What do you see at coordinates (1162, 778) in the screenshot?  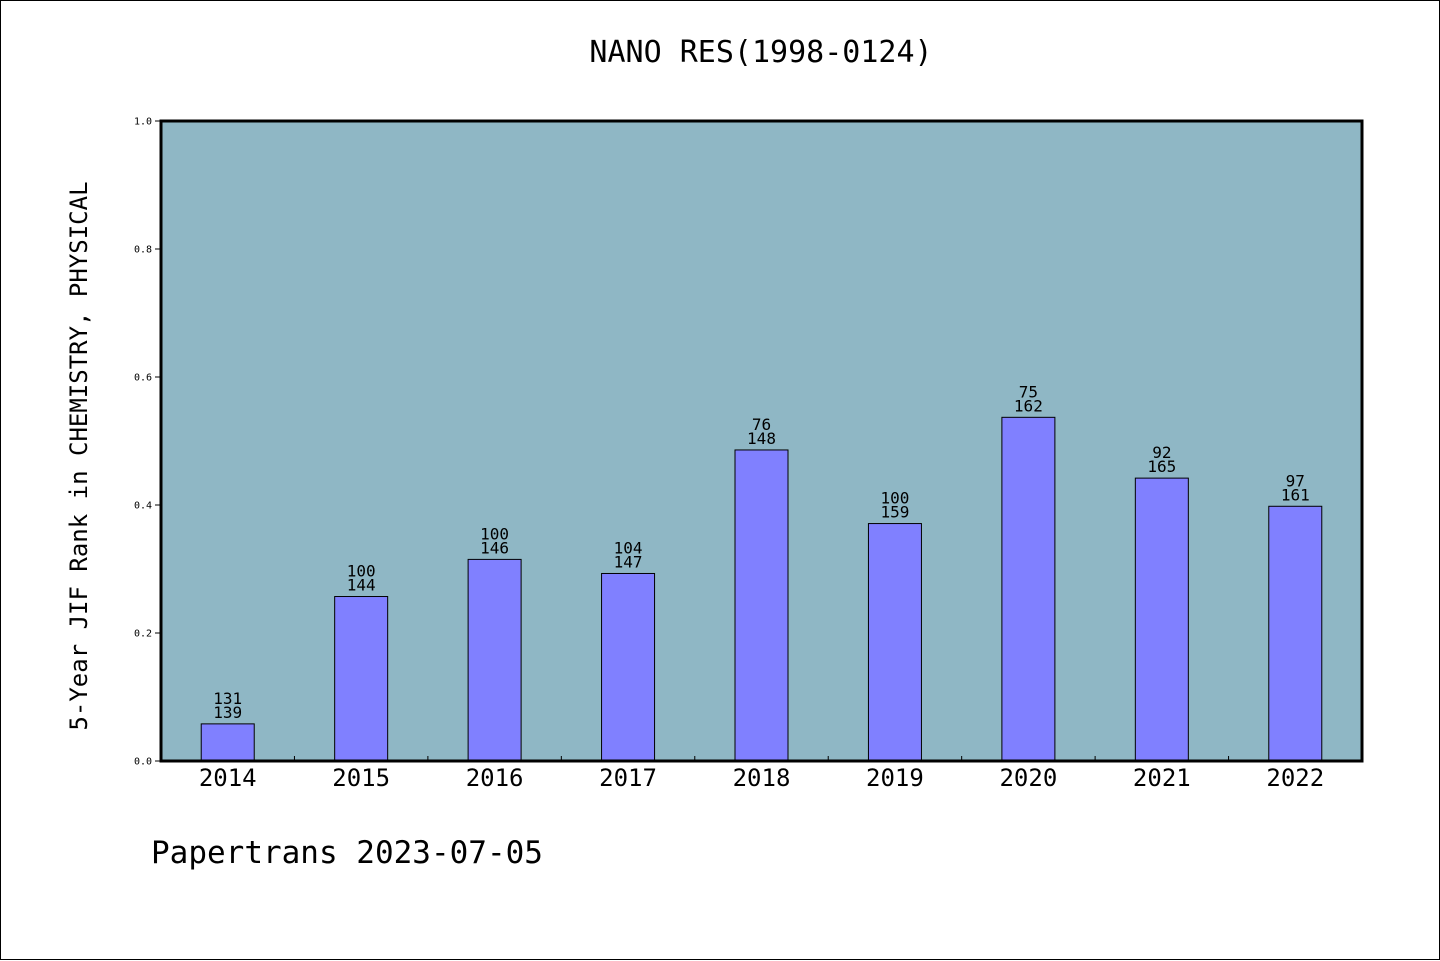 I see `x-tick-label: 2021` at bounding box center [1162, 778].